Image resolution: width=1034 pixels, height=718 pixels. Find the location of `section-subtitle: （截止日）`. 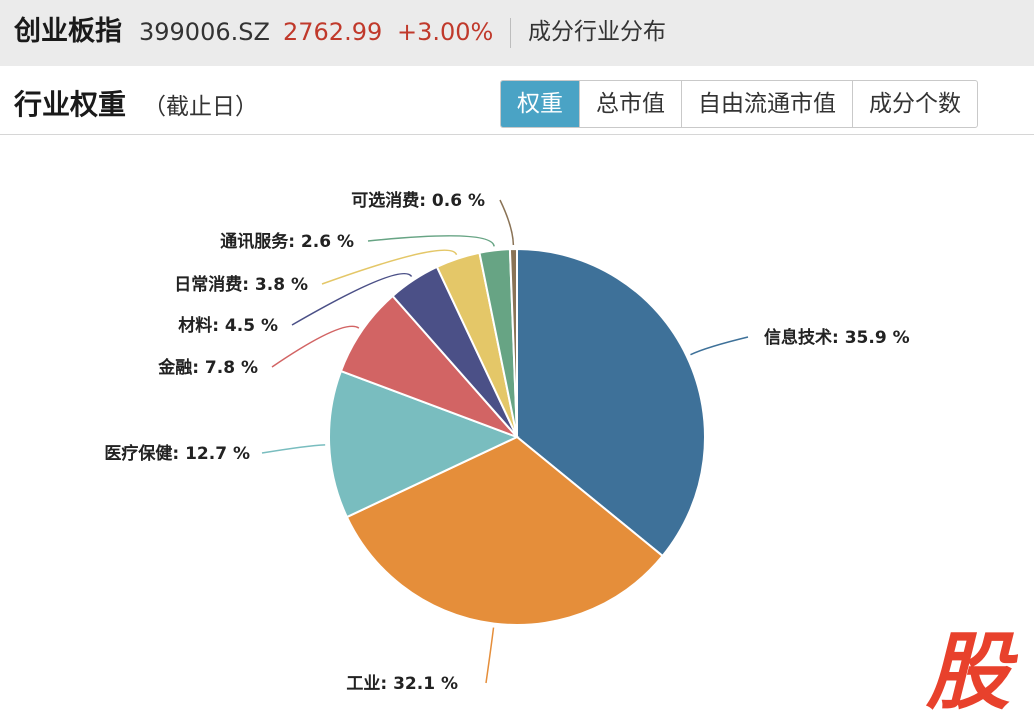

section-subtitle: （截止日） is located at coordinates (200, 107).